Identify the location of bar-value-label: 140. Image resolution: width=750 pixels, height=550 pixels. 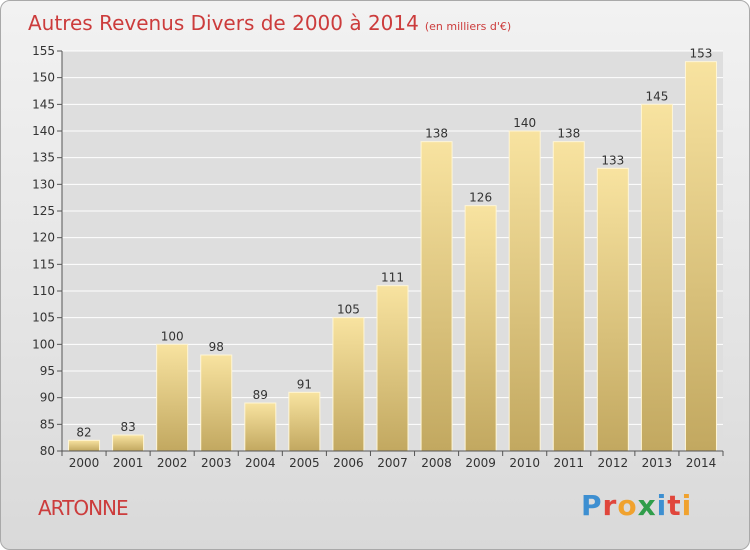
(524, 123).